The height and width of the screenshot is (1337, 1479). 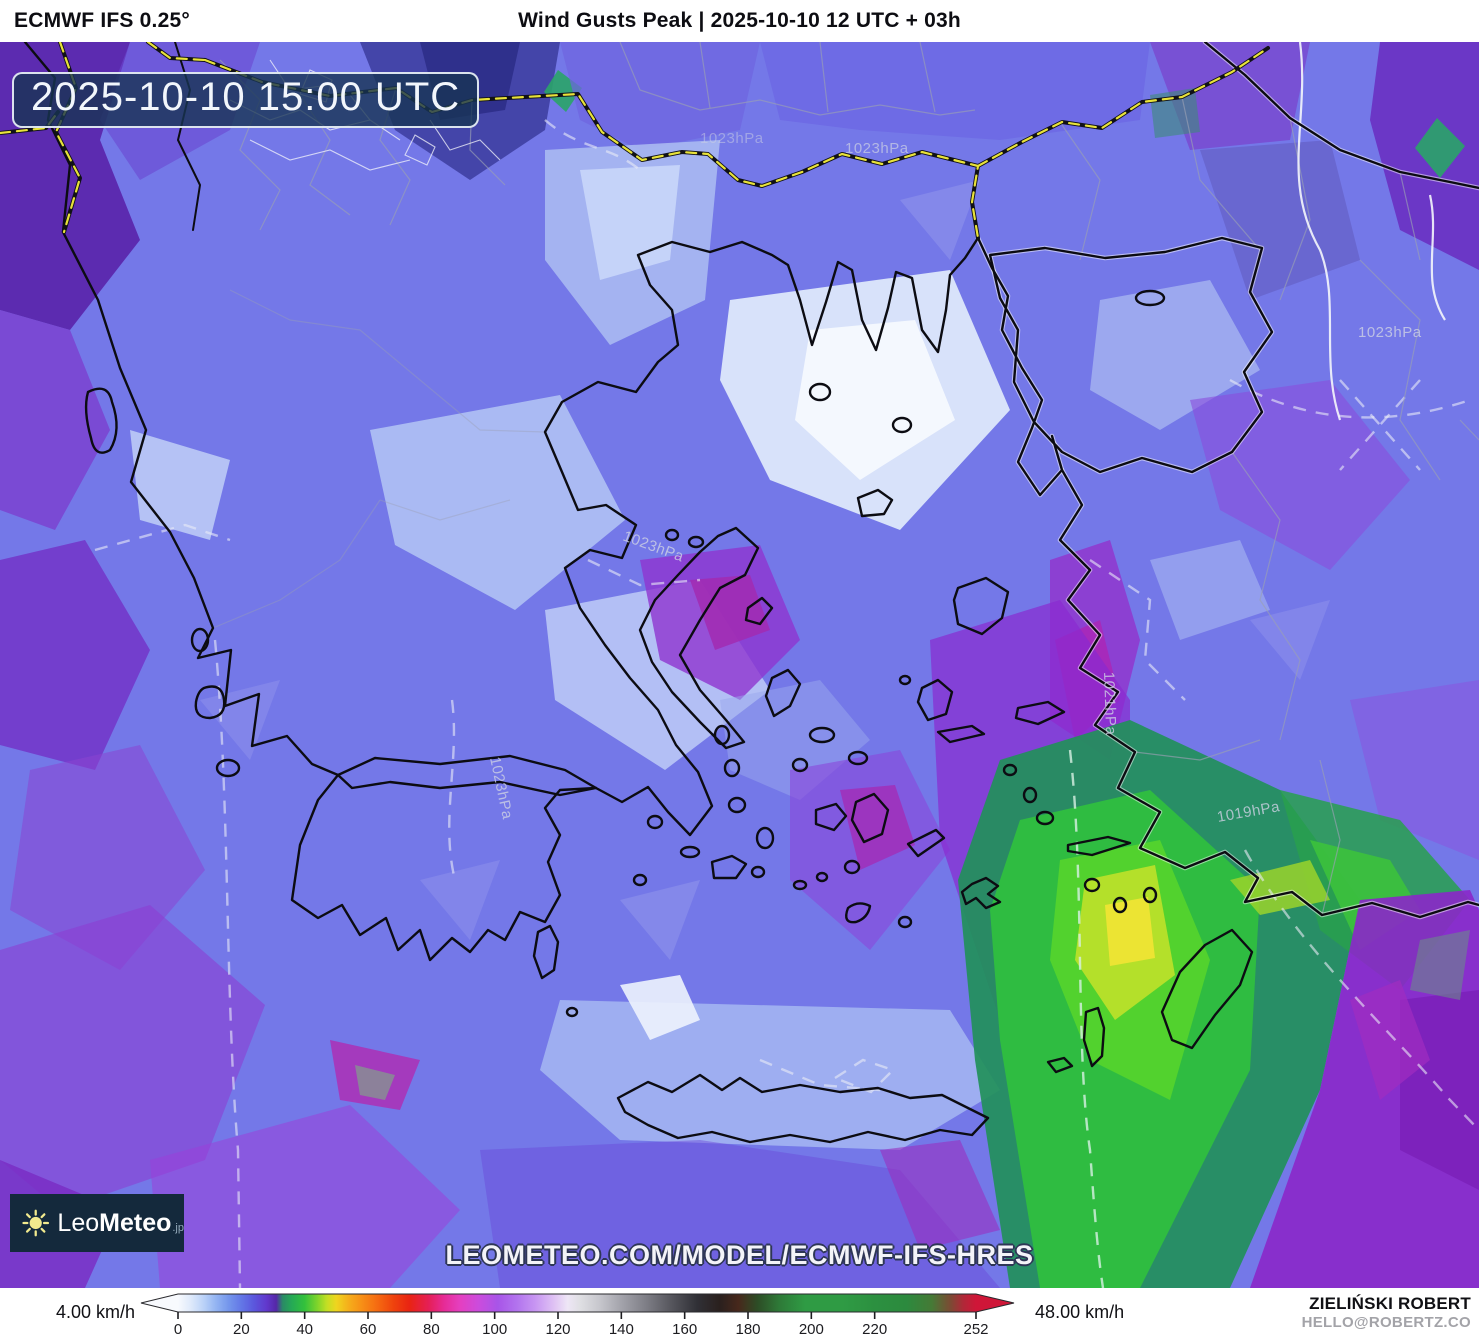 I want to click on svg-text: 200, so click(x=811, y=1329).